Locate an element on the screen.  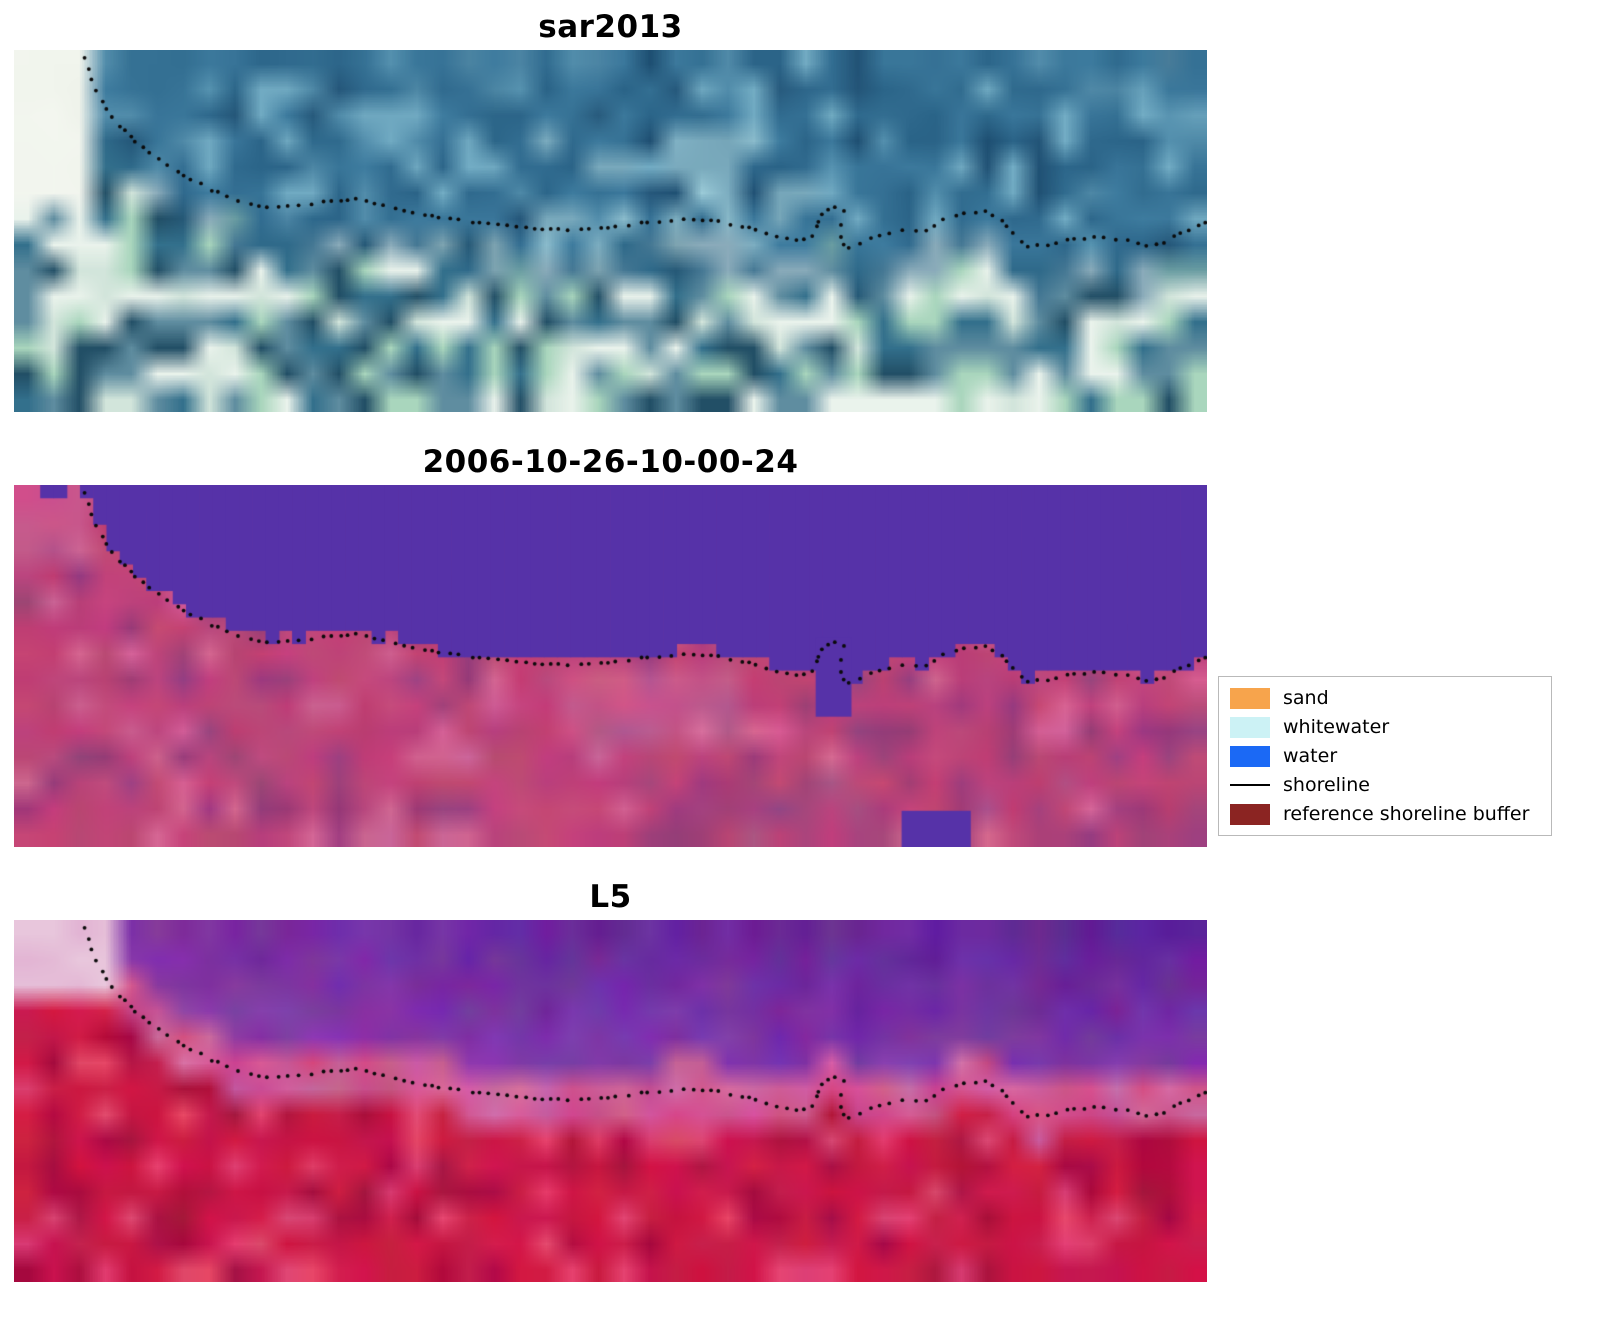
sand-swatch-icon is located at coordinates (1250, 698).